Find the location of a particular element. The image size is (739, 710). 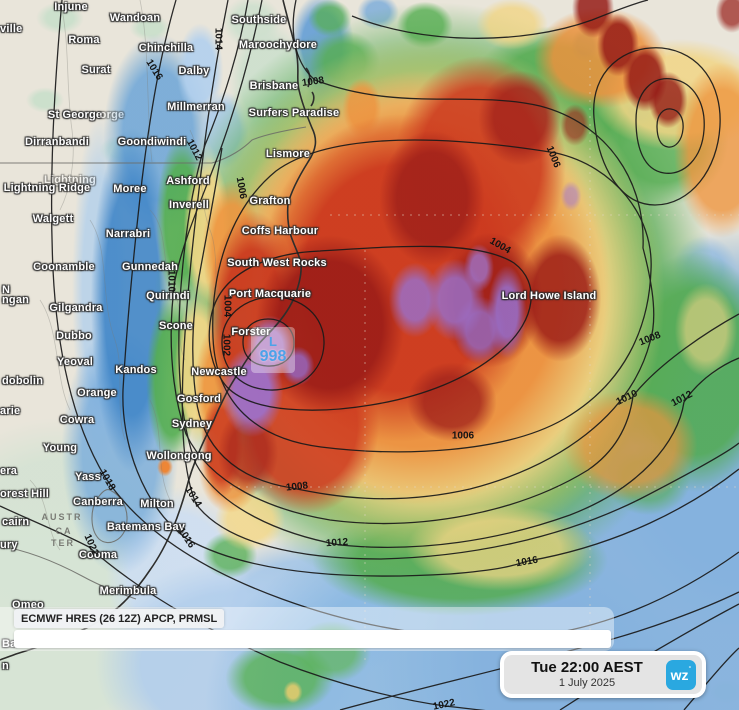

low-pressure-value: 998 is located at coordinates (273, 356).